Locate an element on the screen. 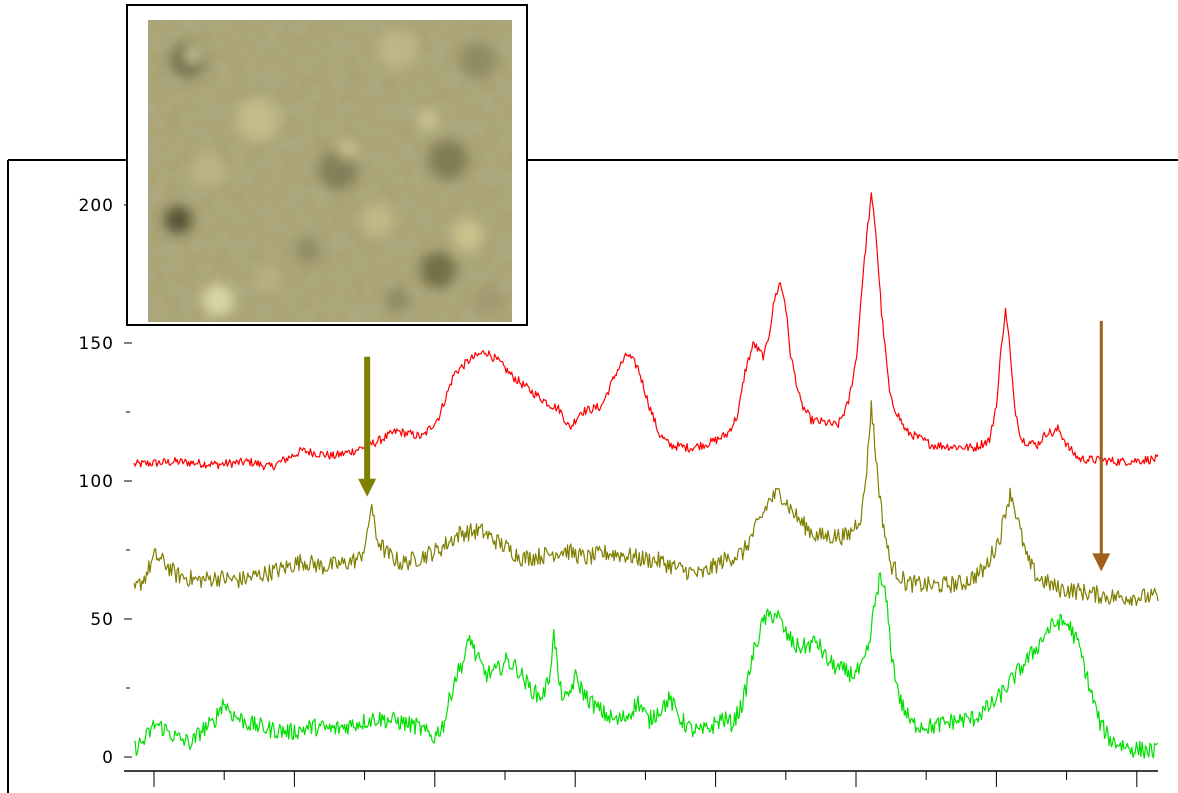 The width and height of the screenshot is (1178, 793). y-tick-label: 50 is located at coordinates (102, 620).